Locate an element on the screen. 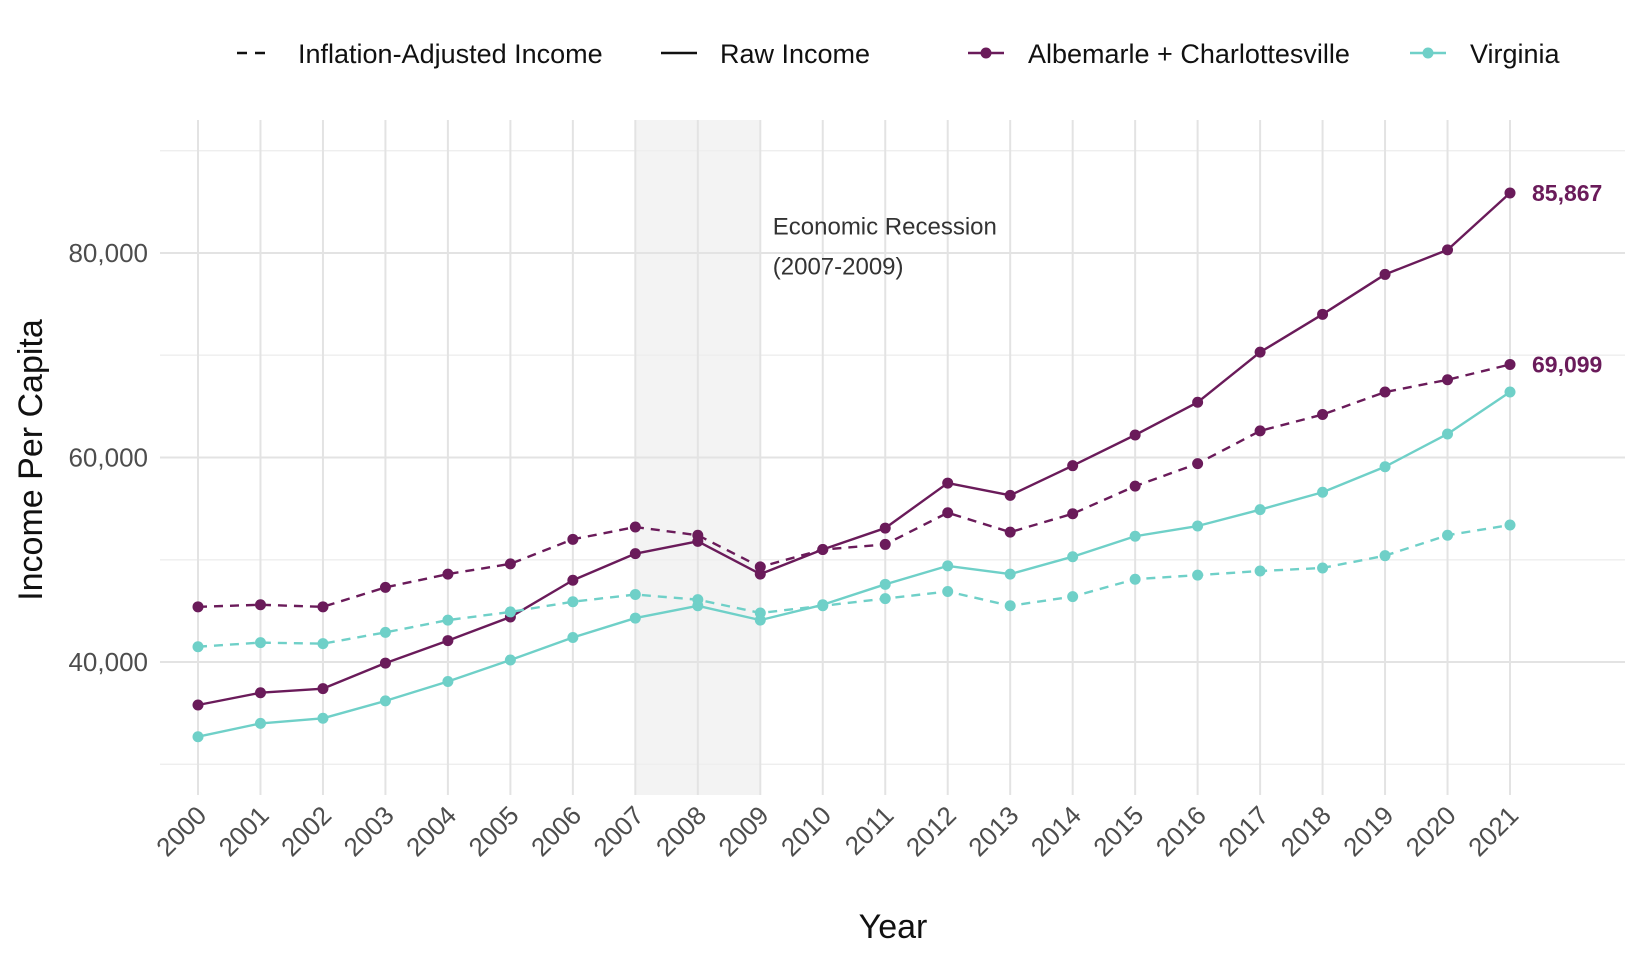 The image size is (1632, 960). x-tick-label: 2003 is located at coordinates (369, 831).